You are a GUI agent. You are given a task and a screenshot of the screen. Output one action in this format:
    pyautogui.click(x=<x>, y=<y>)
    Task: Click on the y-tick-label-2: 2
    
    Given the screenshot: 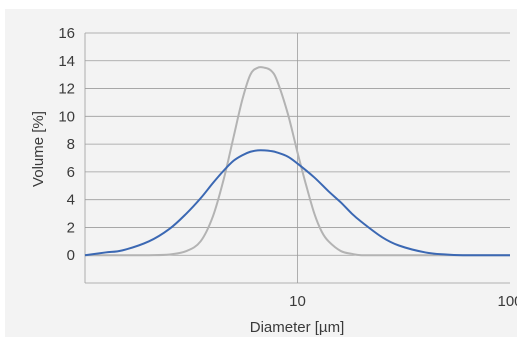 What is the action you would take?
    pyautogui.click(x=71, y=227)
    